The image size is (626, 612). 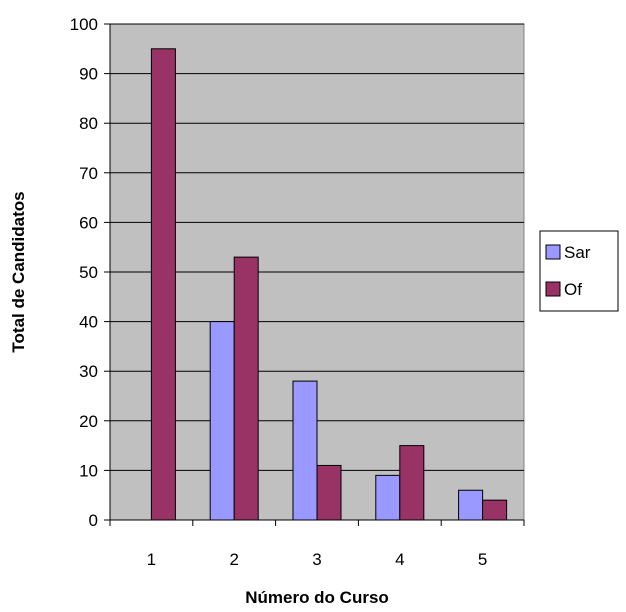 I want to click on y-tick-label: 20, so click(x=88, y=421).